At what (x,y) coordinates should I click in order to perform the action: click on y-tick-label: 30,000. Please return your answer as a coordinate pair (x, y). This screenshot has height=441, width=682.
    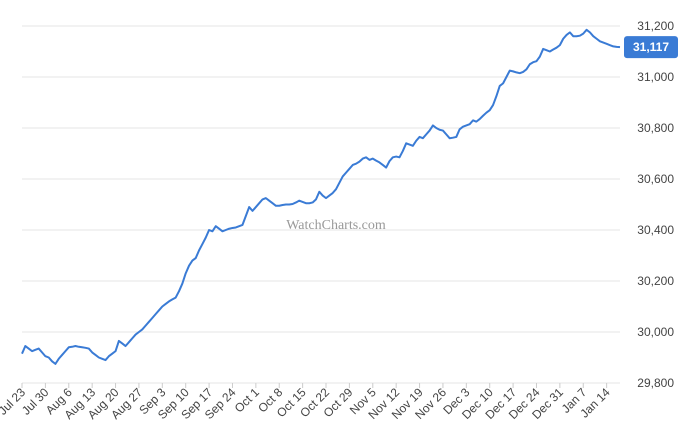
    Looking at the image, I should click on (655, 332).